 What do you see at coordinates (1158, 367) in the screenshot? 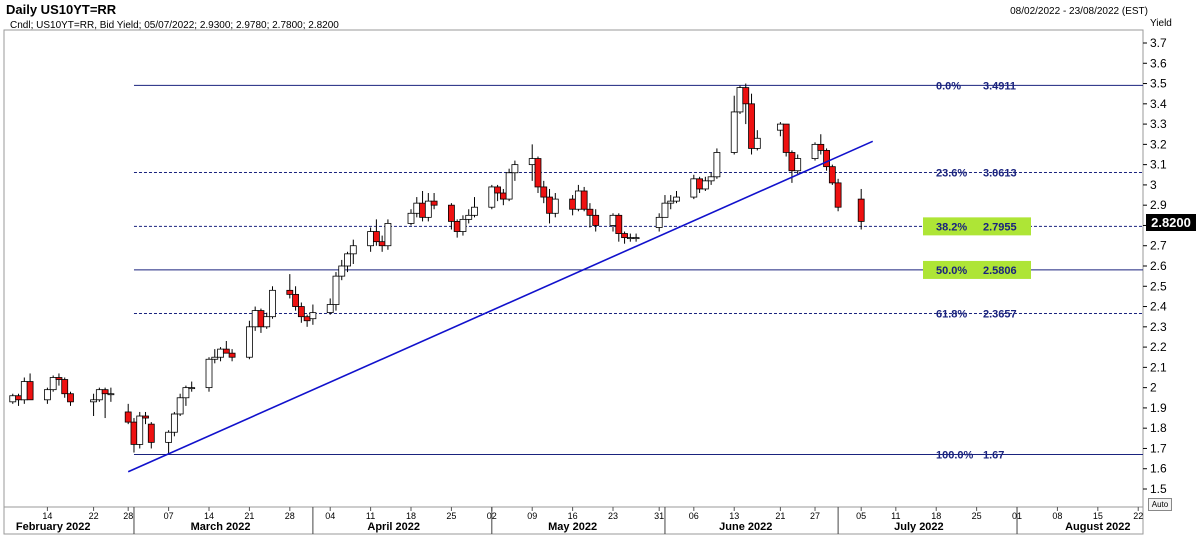
I see `y-tick-label: 2.1` at bounding box center [1158, 367].